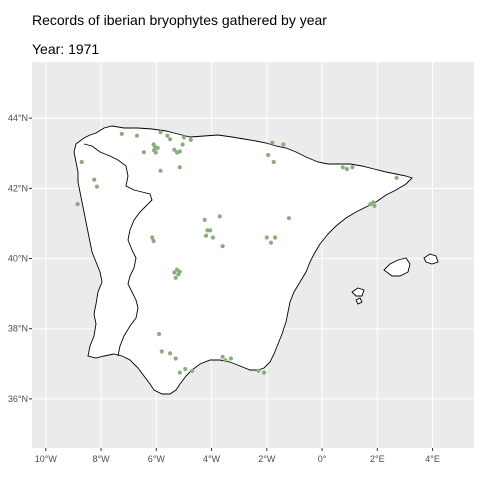 The width and height of the screenshot is (480, 480). I want to click on portugal-border, so click(118, 250).